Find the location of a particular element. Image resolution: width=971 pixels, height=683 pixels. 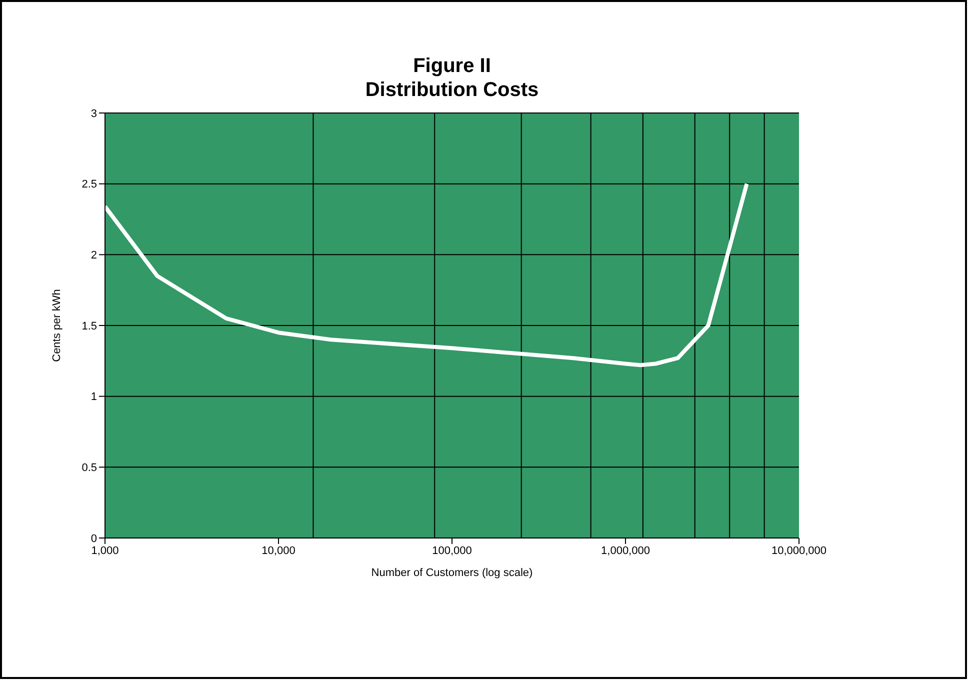

y-tick-label: 3 is located at coordinates (93, 114).